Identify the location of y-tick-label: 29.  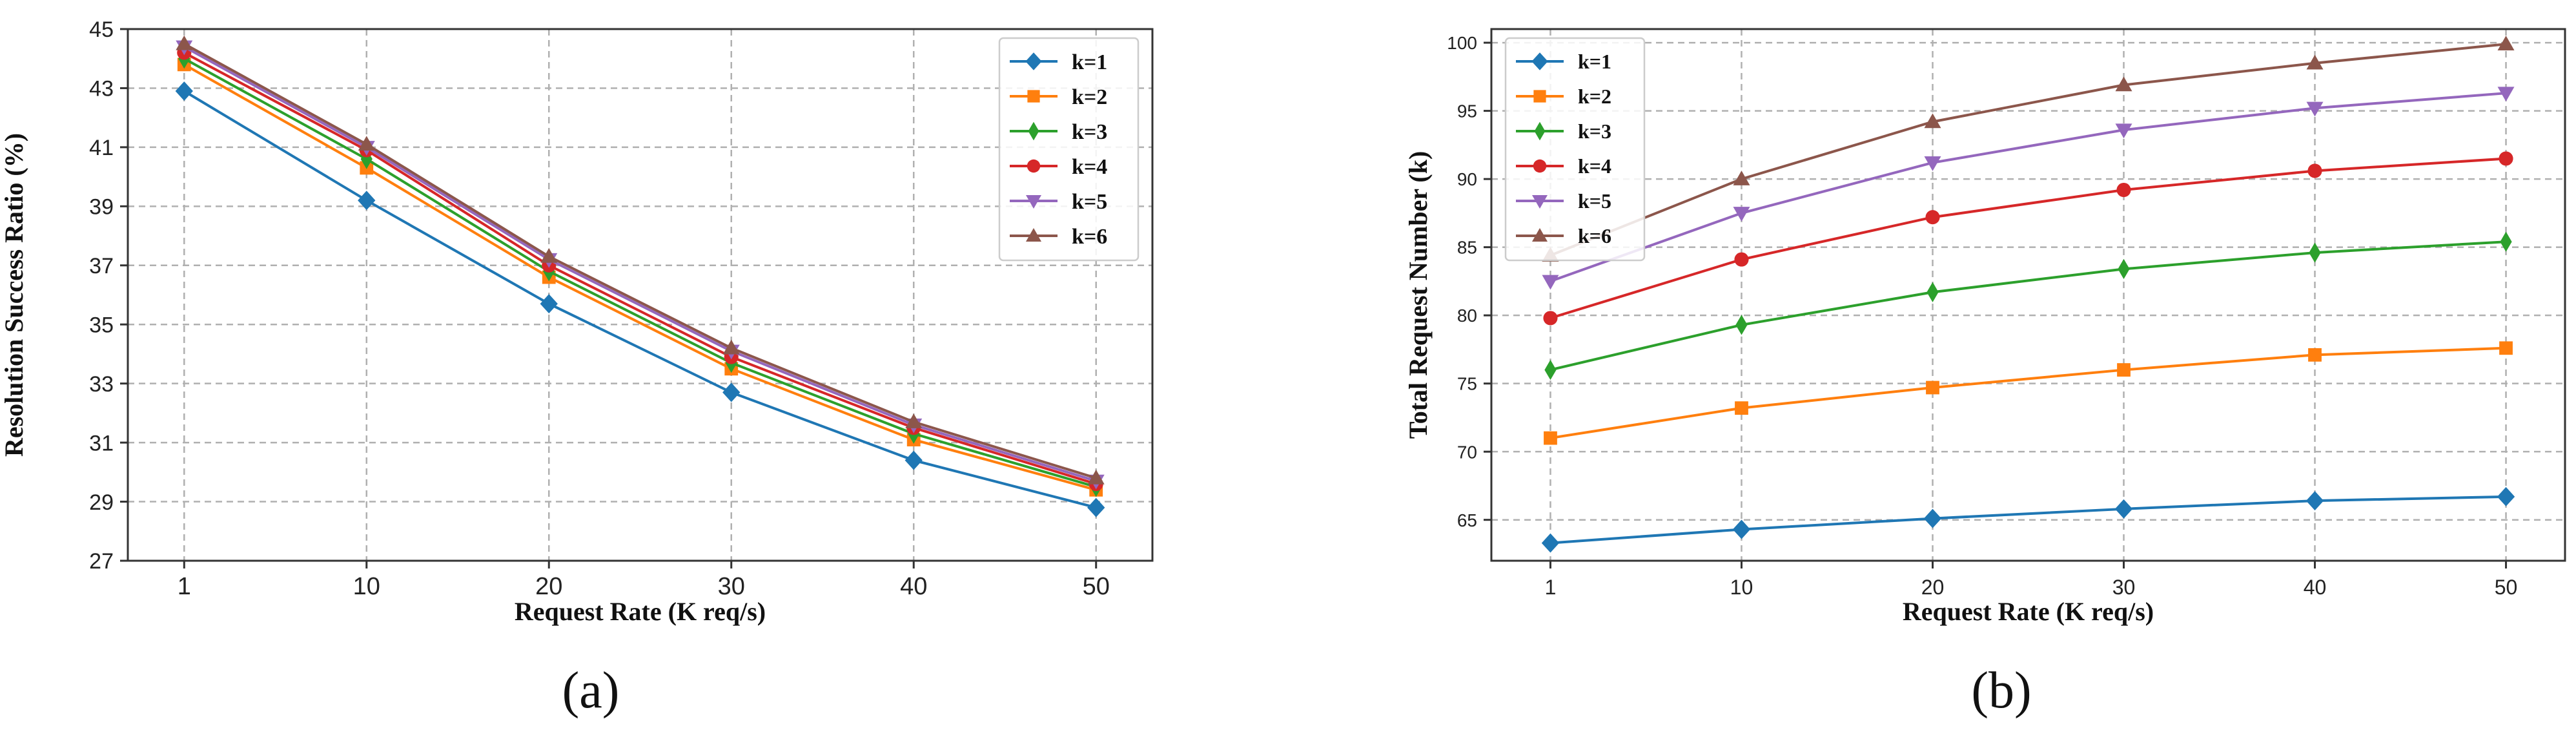
(102, 502).